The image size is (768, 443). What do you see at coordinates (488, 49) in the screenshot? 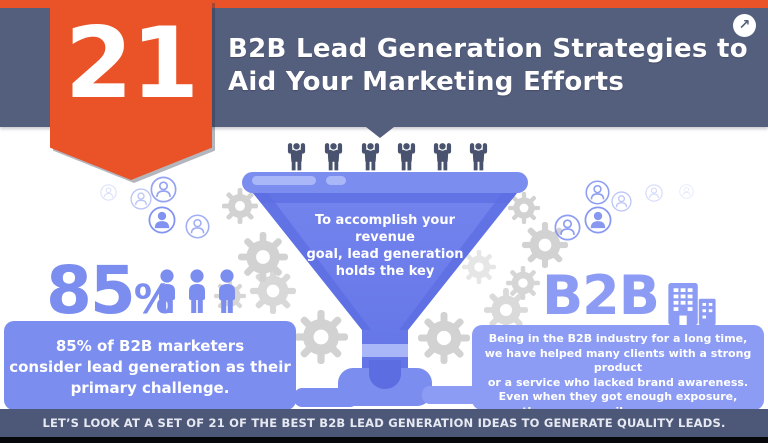
I see `title-line-1: B2B Lead Generation Strategies to` at bounding box center [488, 49].